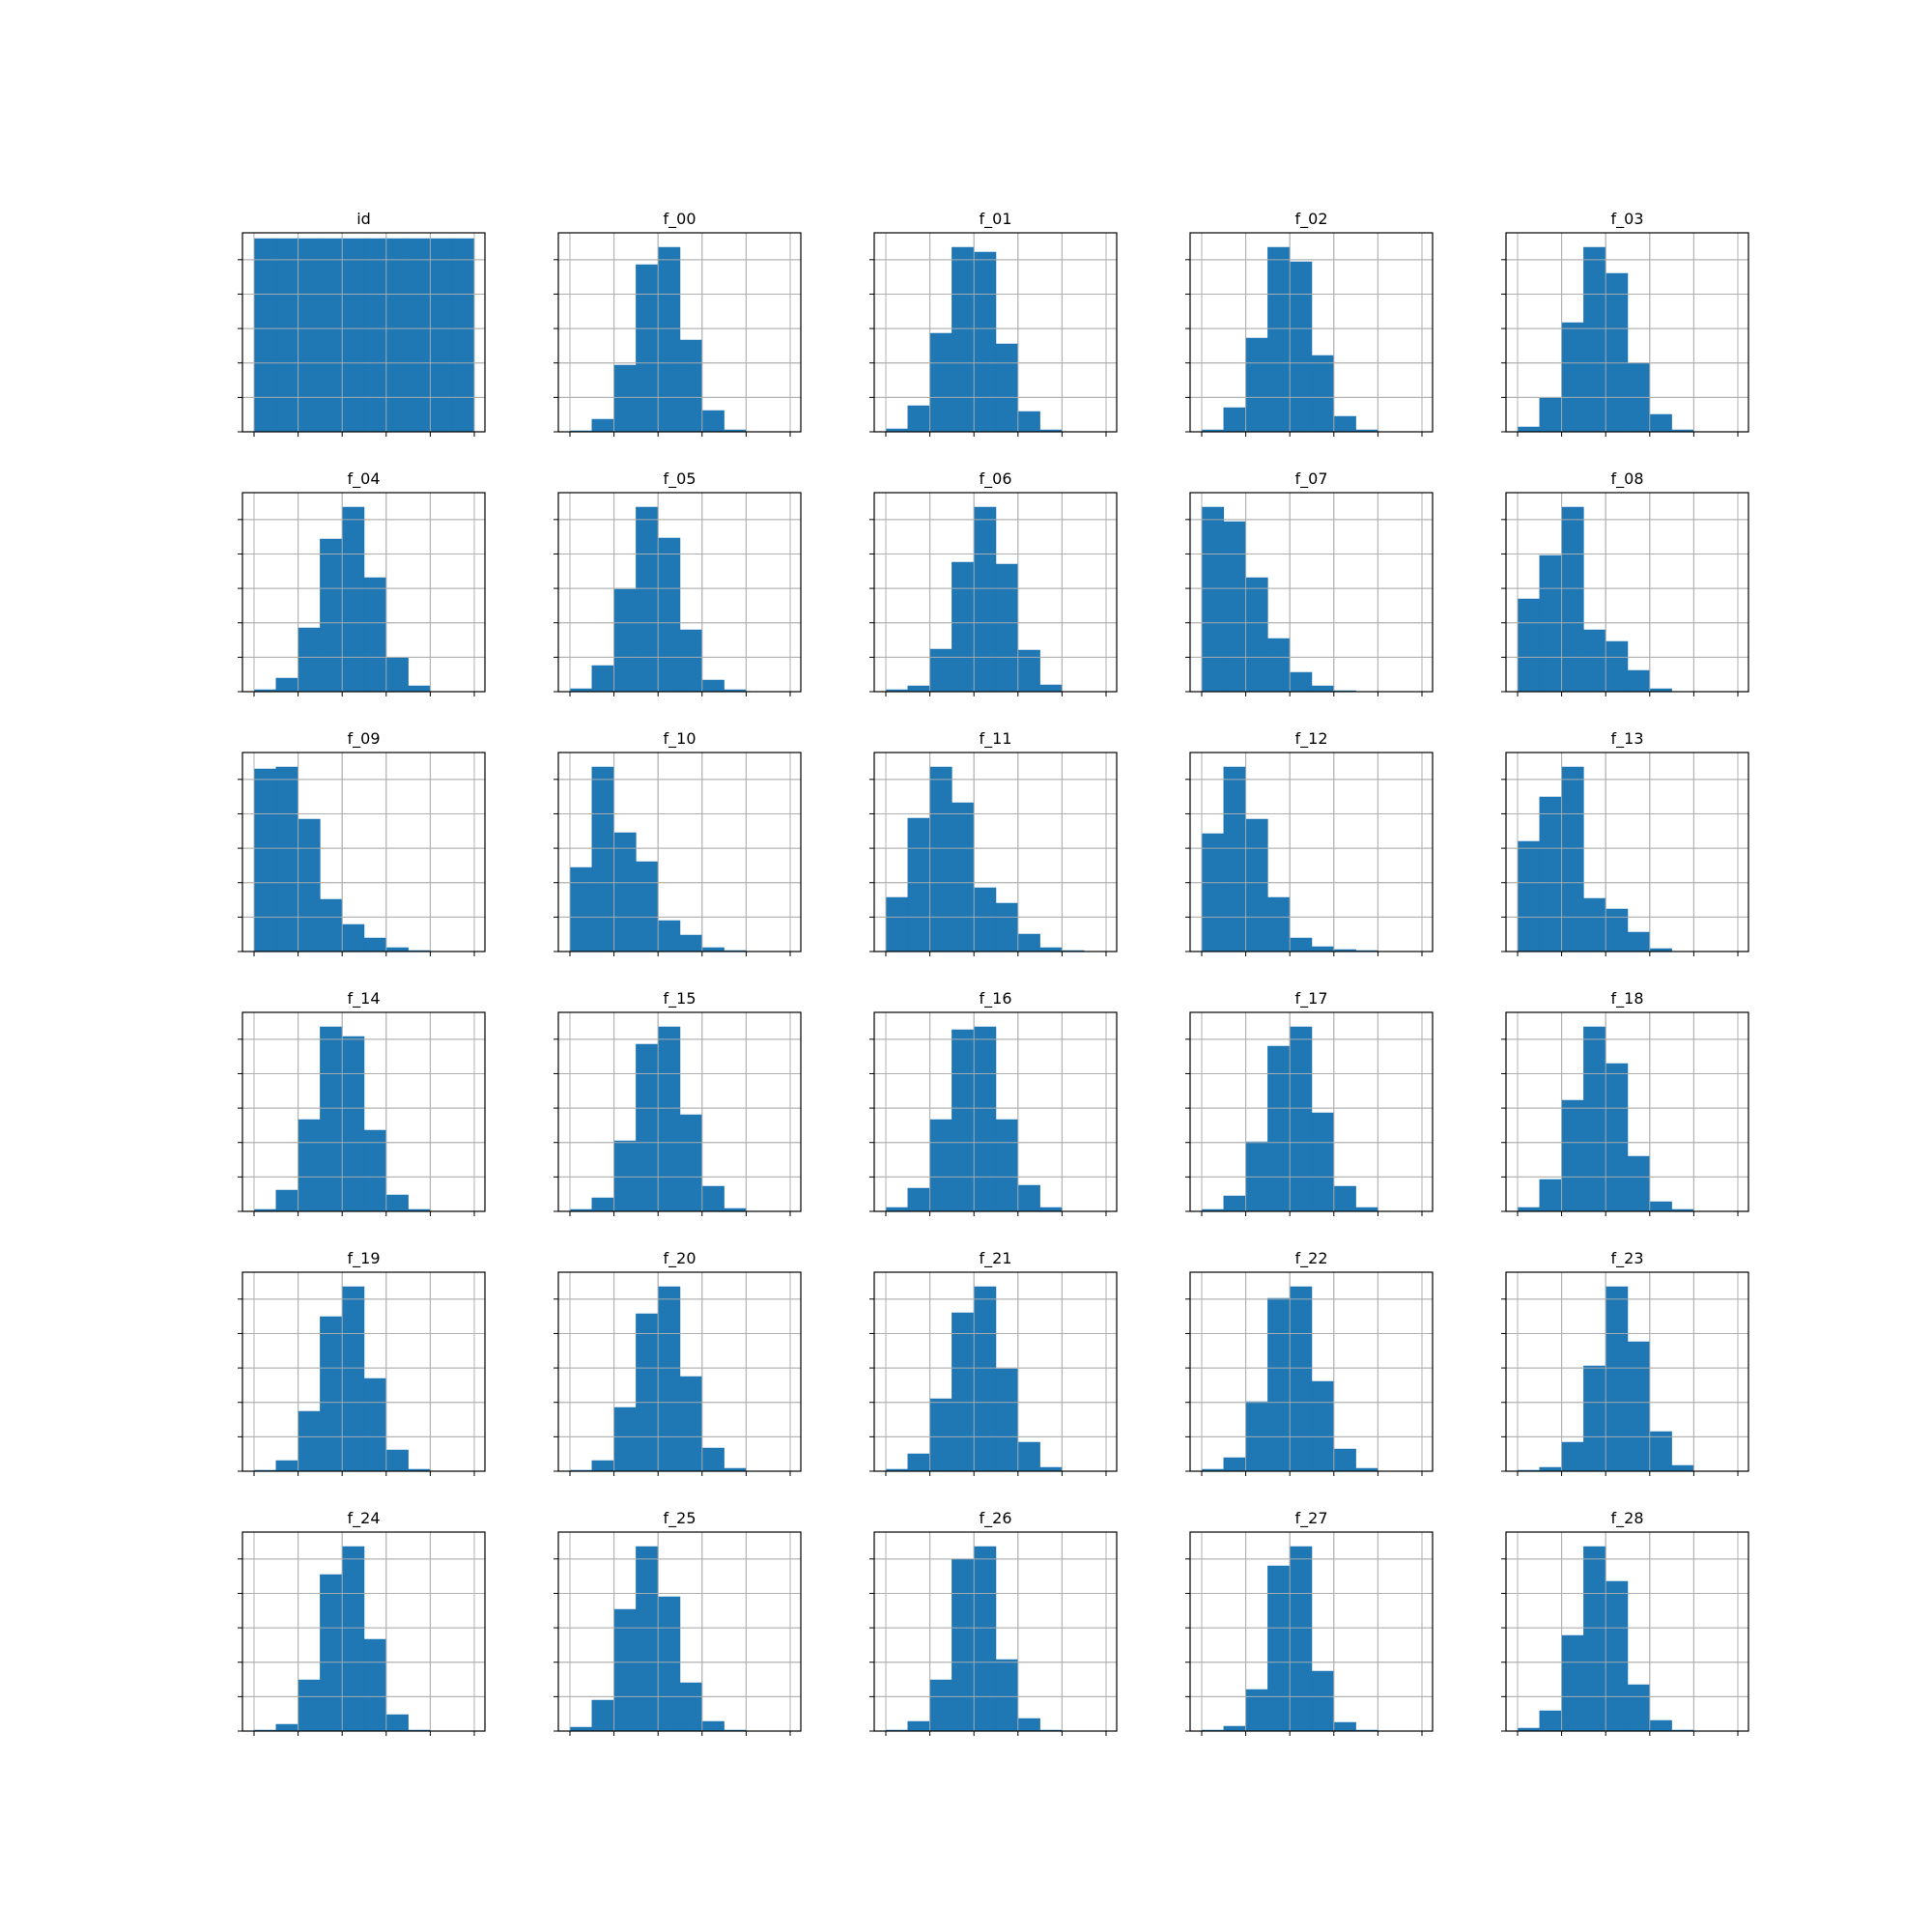  What do you see at coordinates (1627, 999) in the screenshot?
I see `subplot-title: f_18` at bounding box center [1627, 999].